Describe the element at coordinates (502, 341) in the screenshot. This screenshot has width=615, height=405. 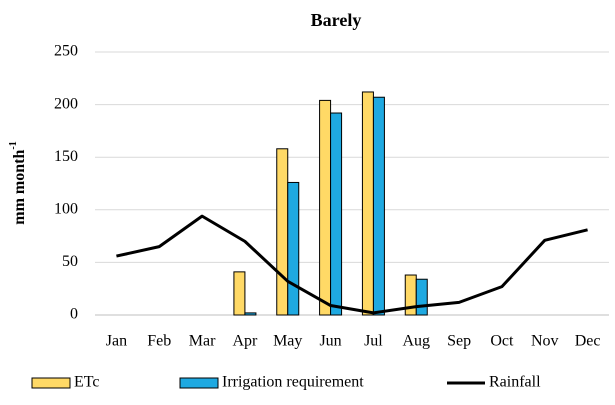
I see `x-tick-label: Oct` at that location.